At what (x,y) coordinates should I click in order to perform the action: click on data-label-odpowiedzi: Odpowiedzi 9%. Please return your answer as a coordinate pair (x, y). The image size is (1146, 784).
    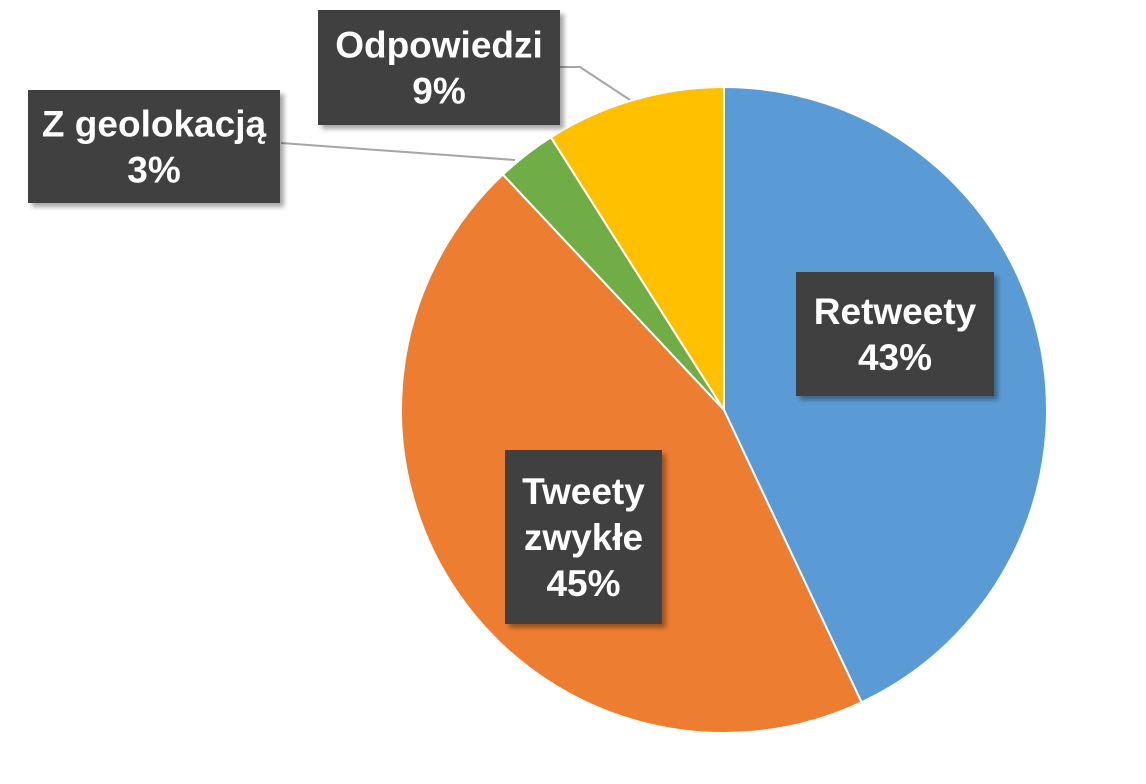
    Looking at the image, I should click on (439, 67).